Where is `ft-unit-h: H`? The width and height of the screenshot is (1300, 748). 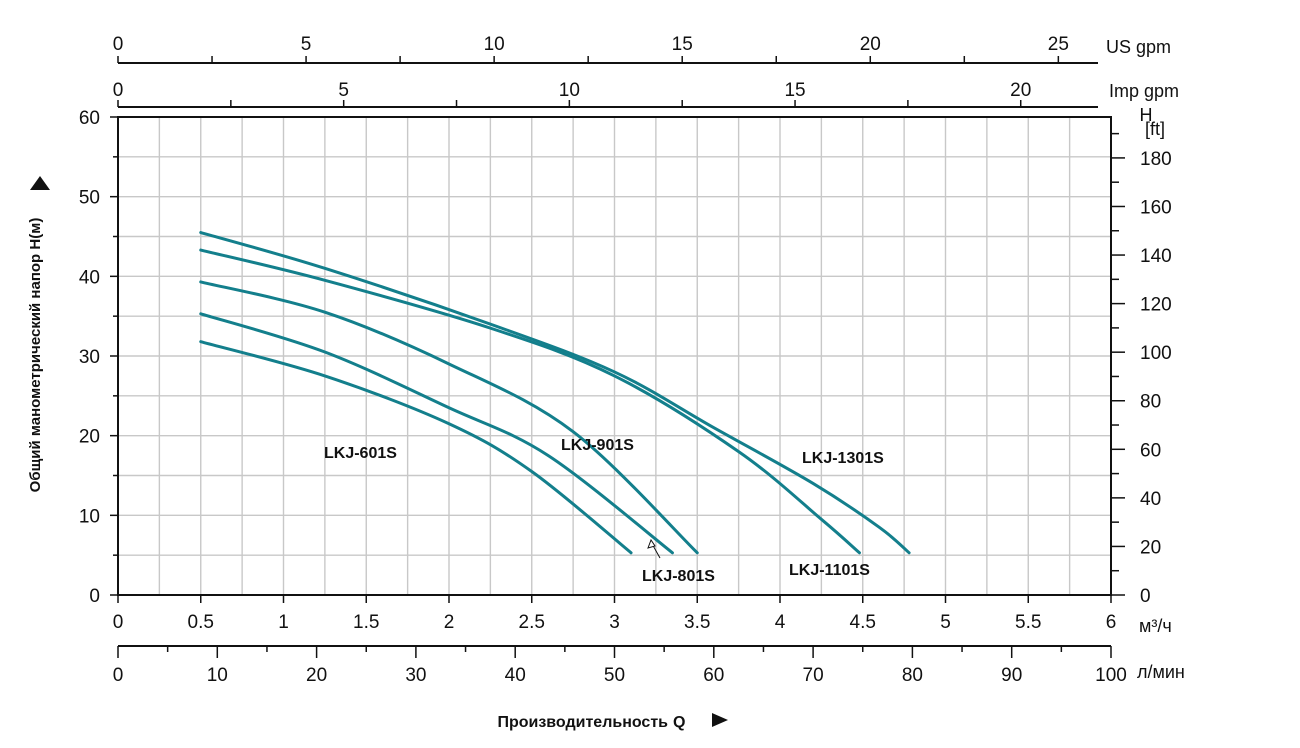 ft-unit-h: H is located at coordinates (1146, 115).